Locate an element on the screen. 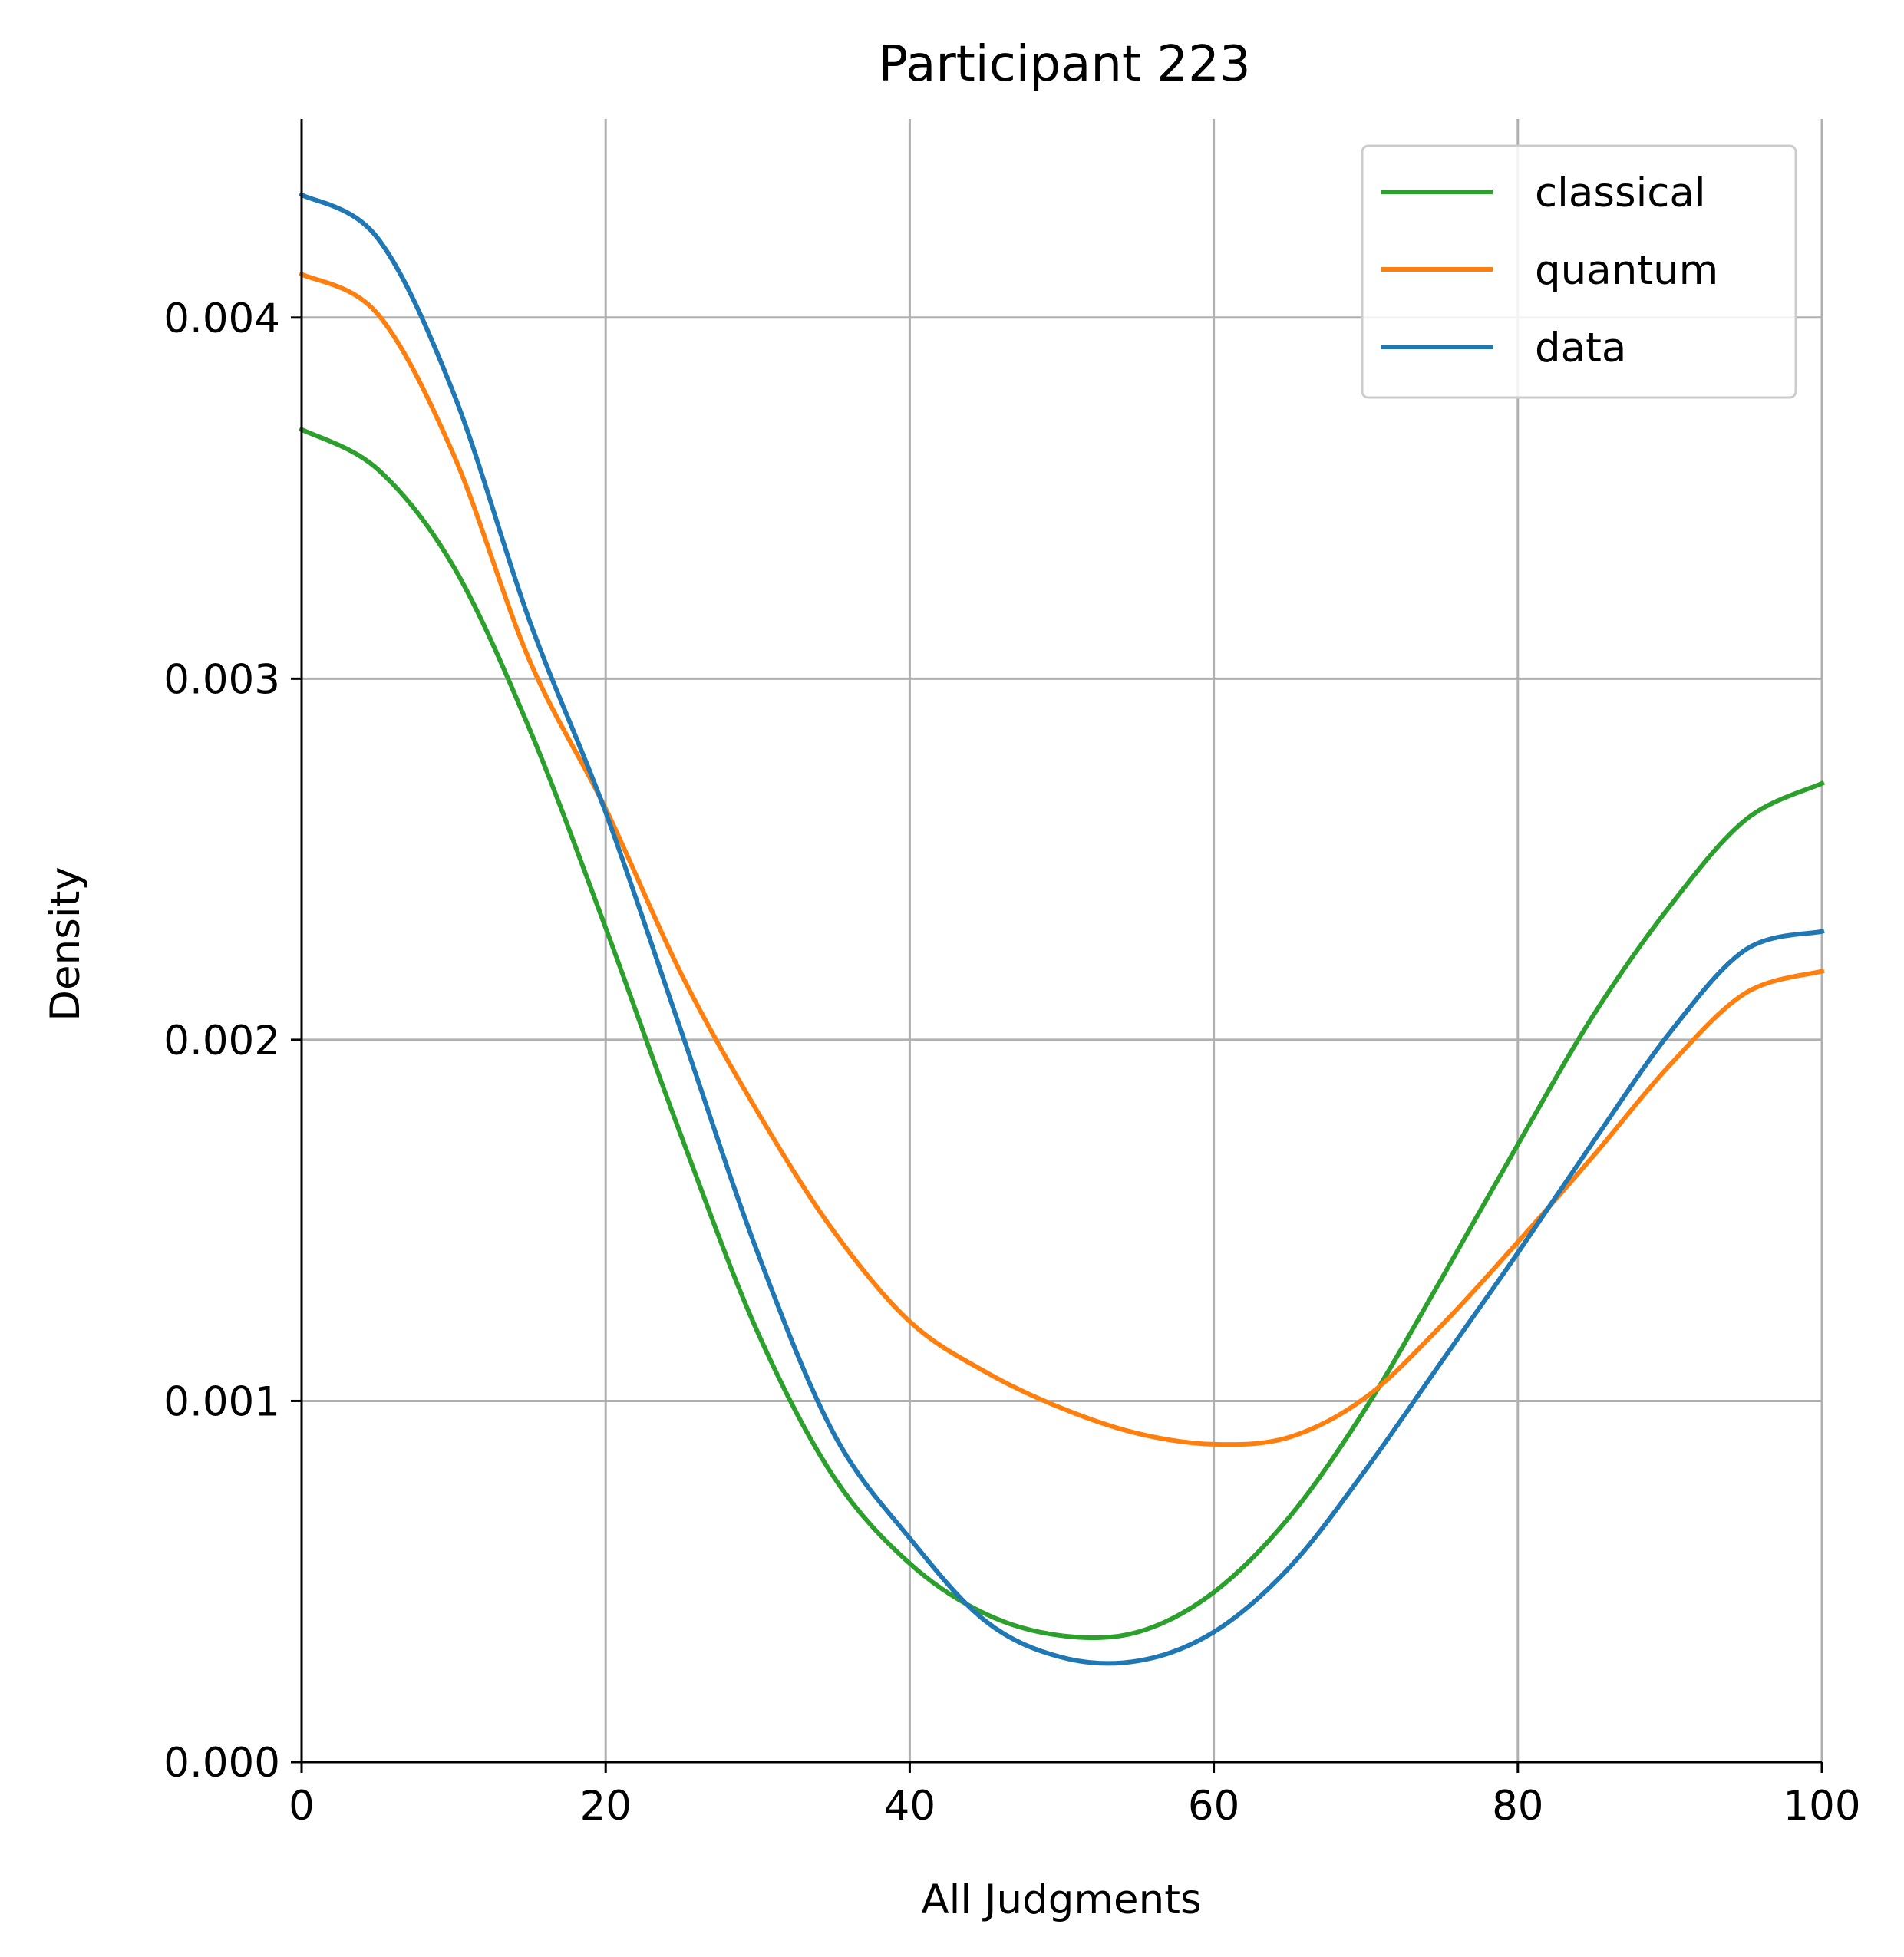 The width and height of the screenshot is (1904, 1957). legend-label-classical: classical is located at coordinates (1620, 193).